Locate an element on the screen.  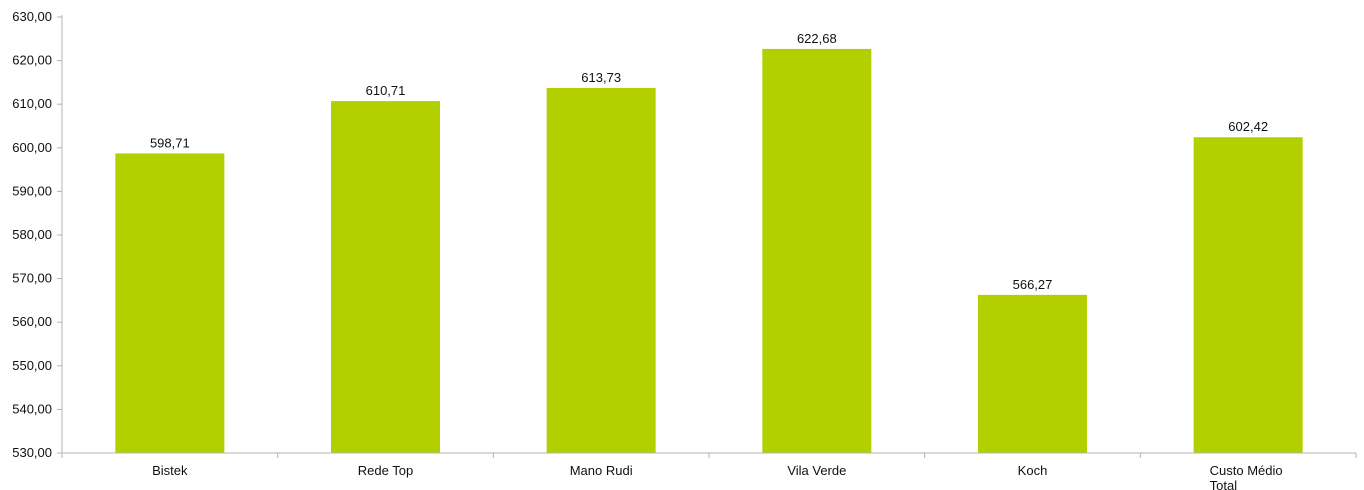
x-tick-label: Vila Verde is located at coordinates (816, 470).